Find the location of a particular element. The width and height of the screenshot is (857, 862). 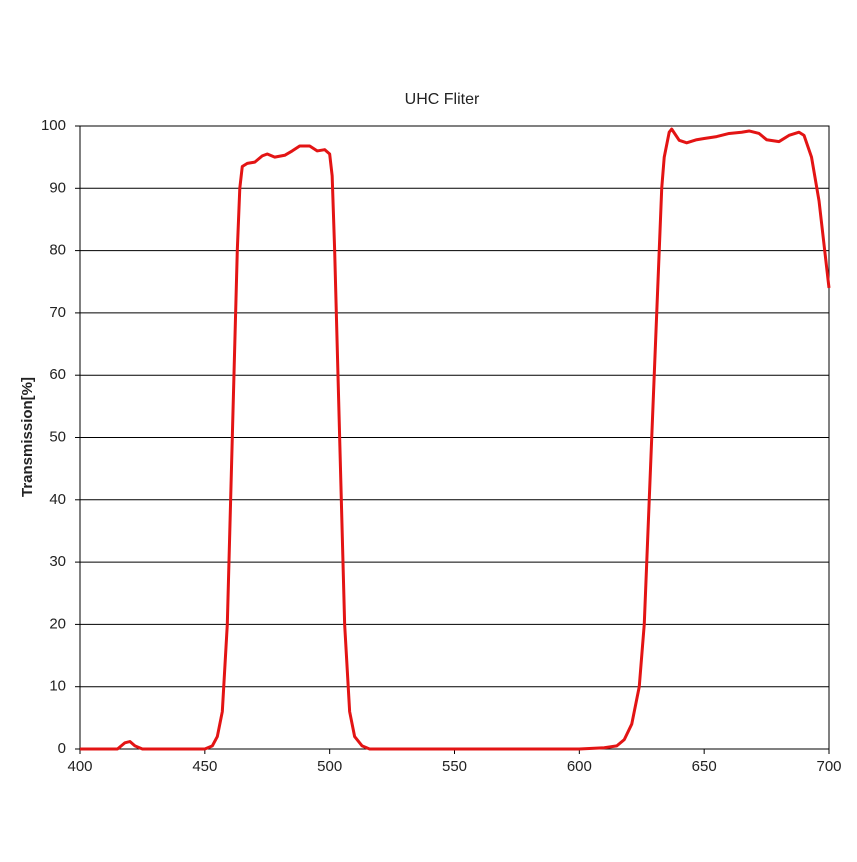

x-tick-label: 700 is located at coordinates (828, 766).